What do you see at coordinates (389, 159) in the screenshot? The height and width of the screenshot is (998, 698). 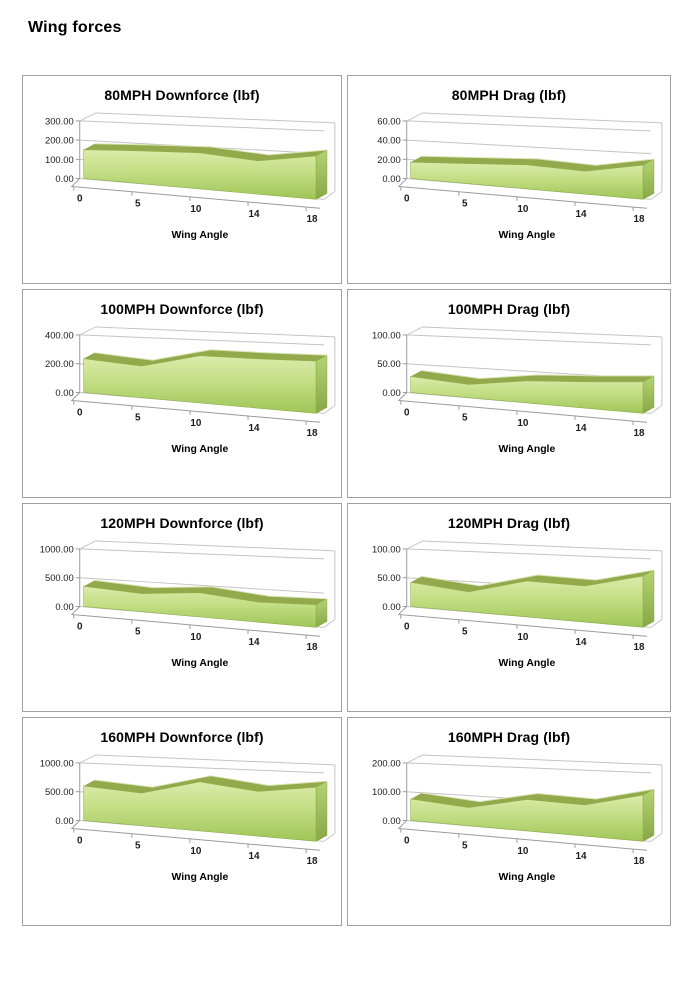 I see `y-axis-tick-label: 20.00` at bounding box center [389, 159].